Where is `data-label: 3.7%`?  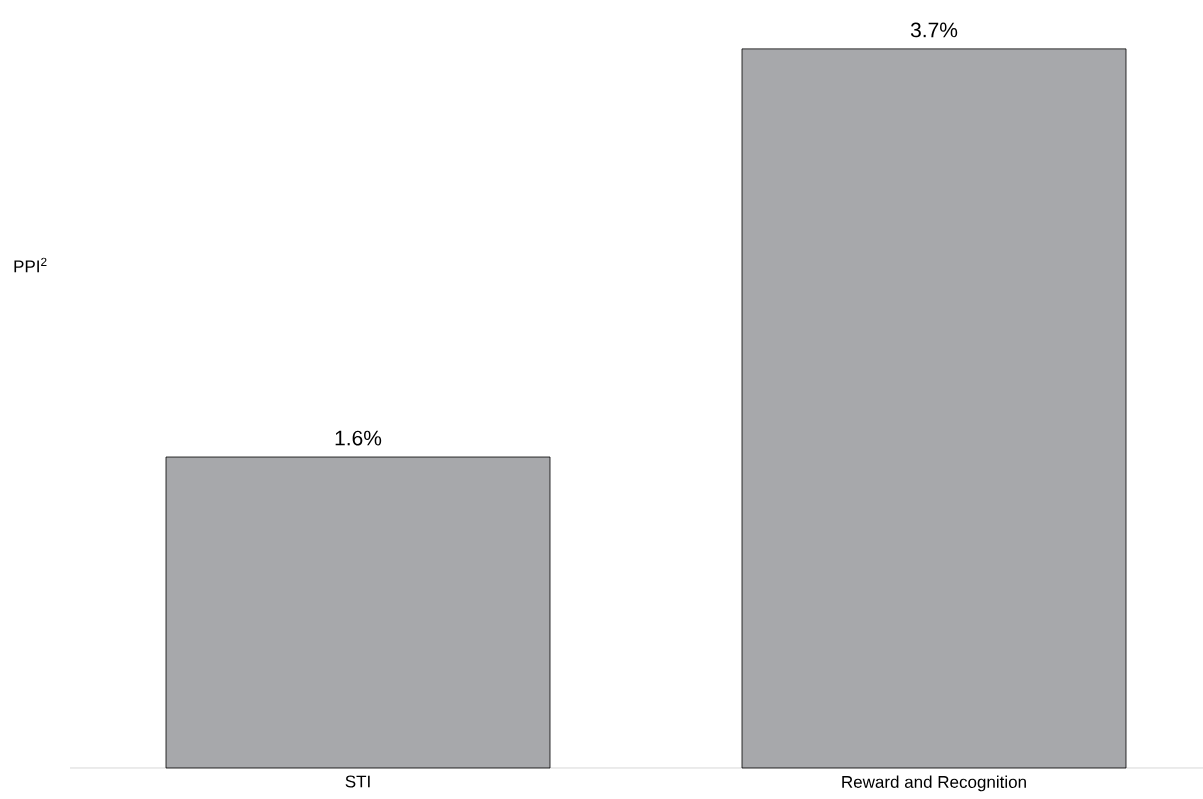
data-label: 3.7% is located at coordinates (934, 30).